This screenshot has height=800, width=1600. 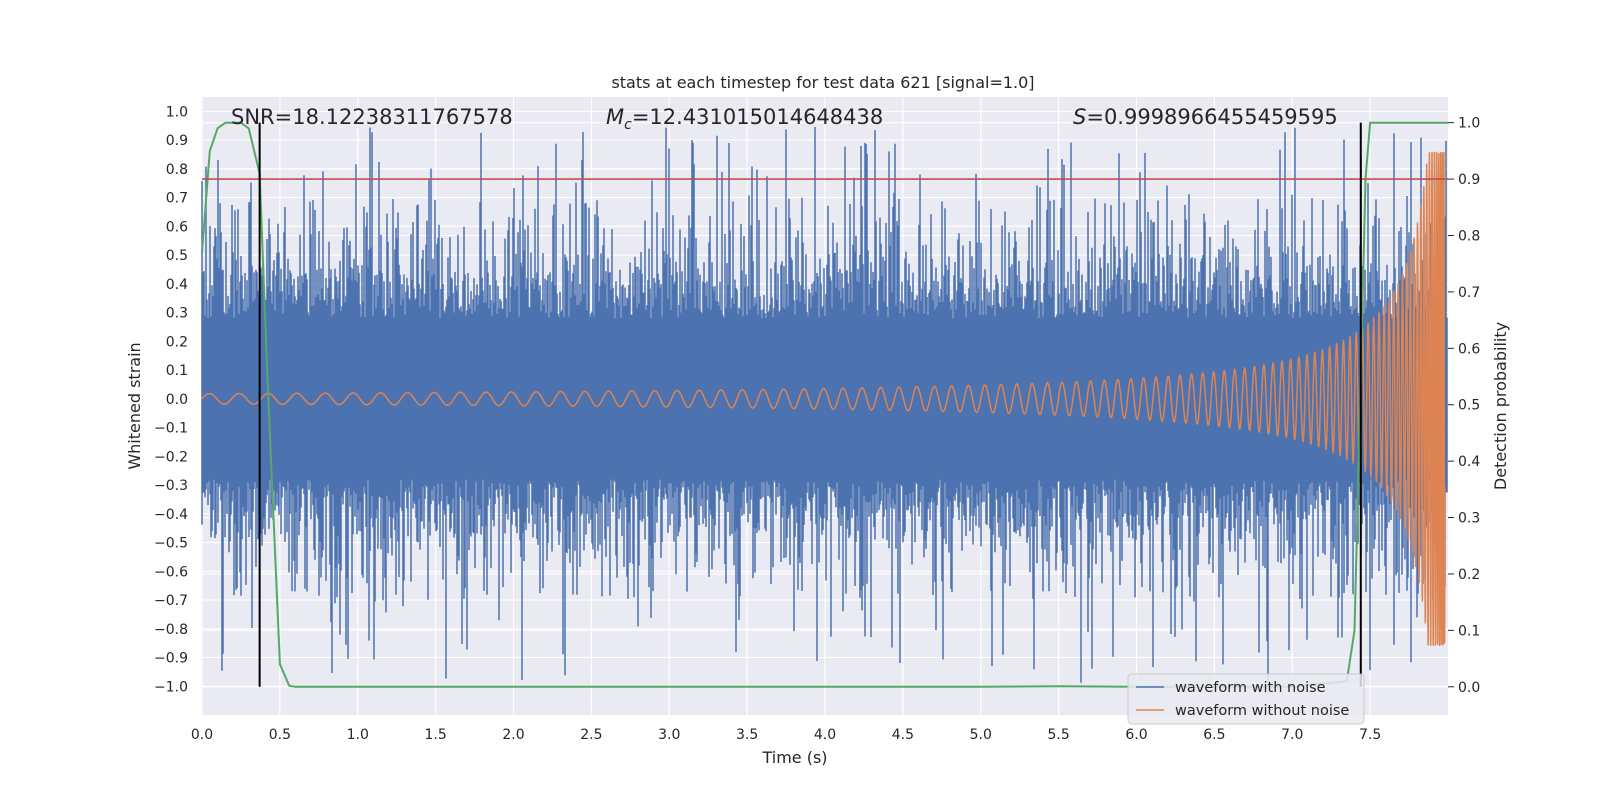 What do you see at coordinates (1058, 735) in the screenshot?
I see `x-tick-label: 5.5` at bounding box center [1058, 735].